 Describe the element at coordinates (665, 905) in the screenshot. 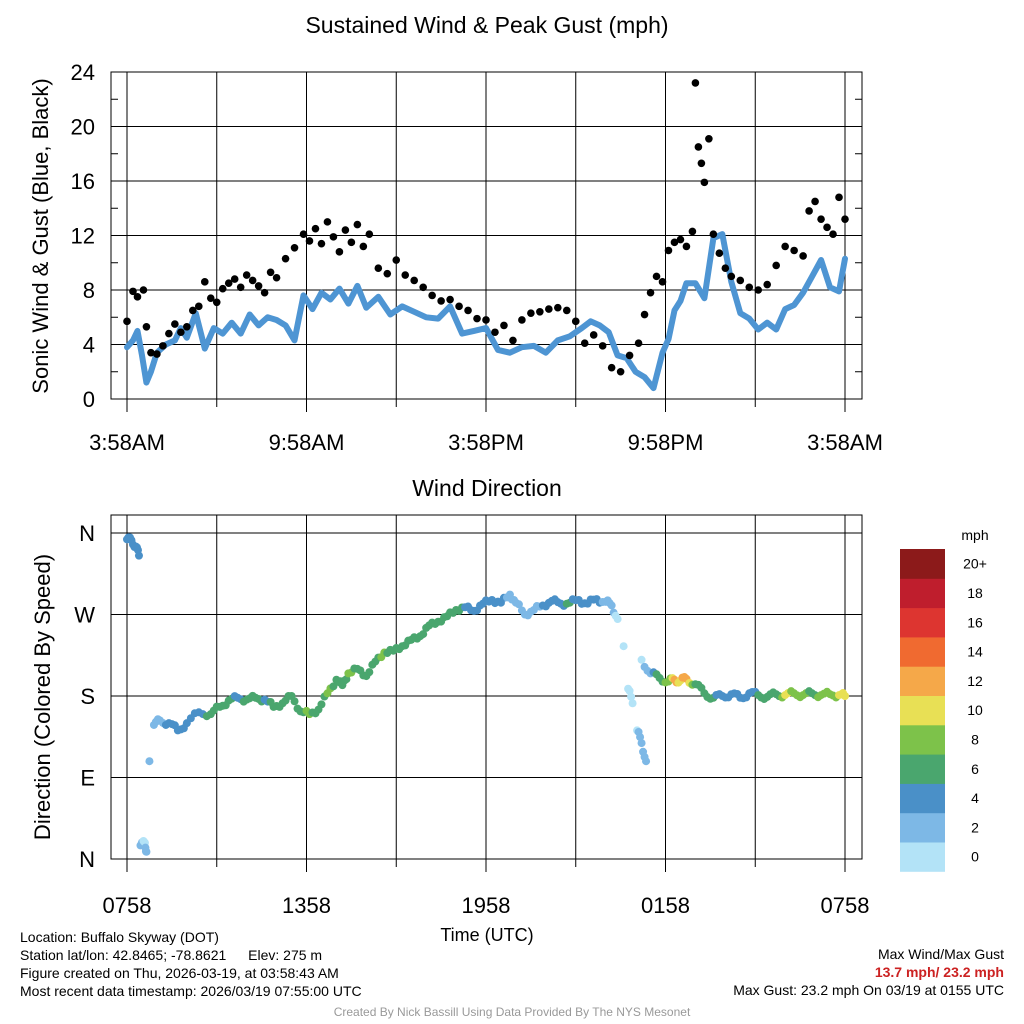

I see `bottom-x-tick-label: 0158` at that location.